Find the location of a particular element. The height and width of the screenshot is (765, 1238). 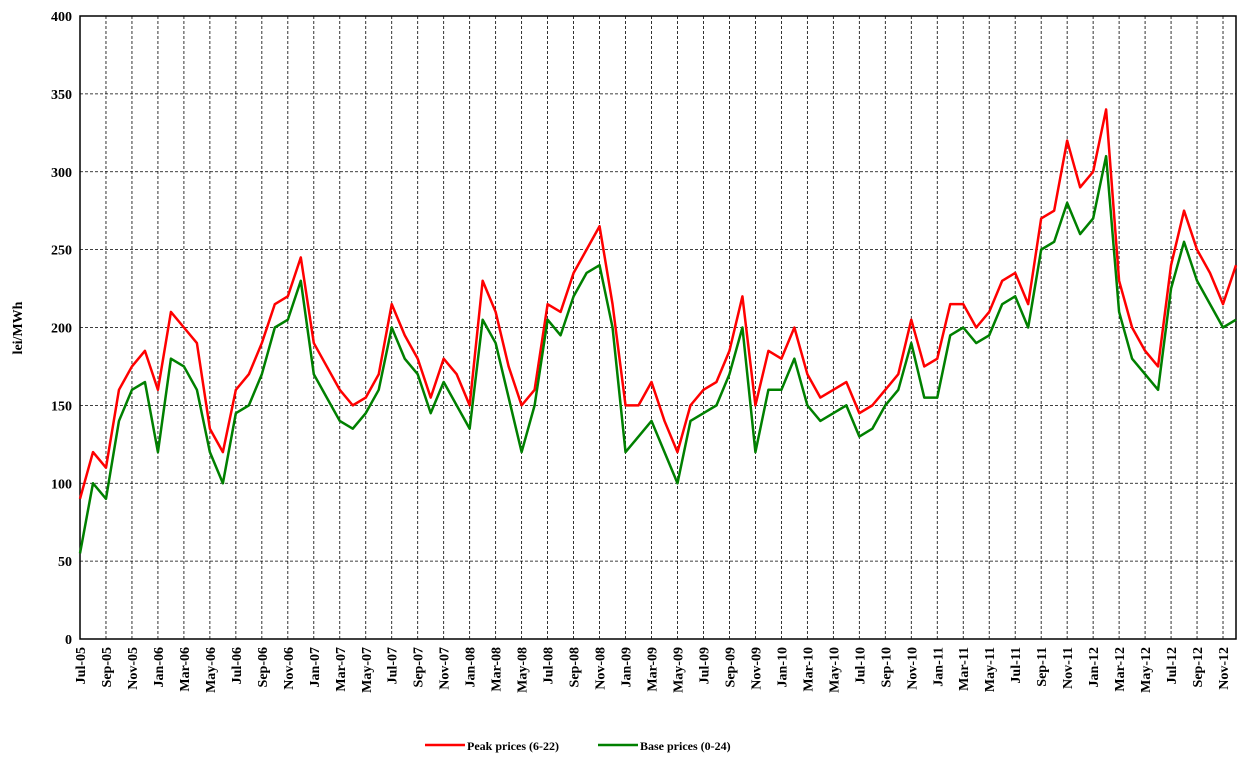

x-tick-label: Mar-06 is located at coordinates (185, 669).